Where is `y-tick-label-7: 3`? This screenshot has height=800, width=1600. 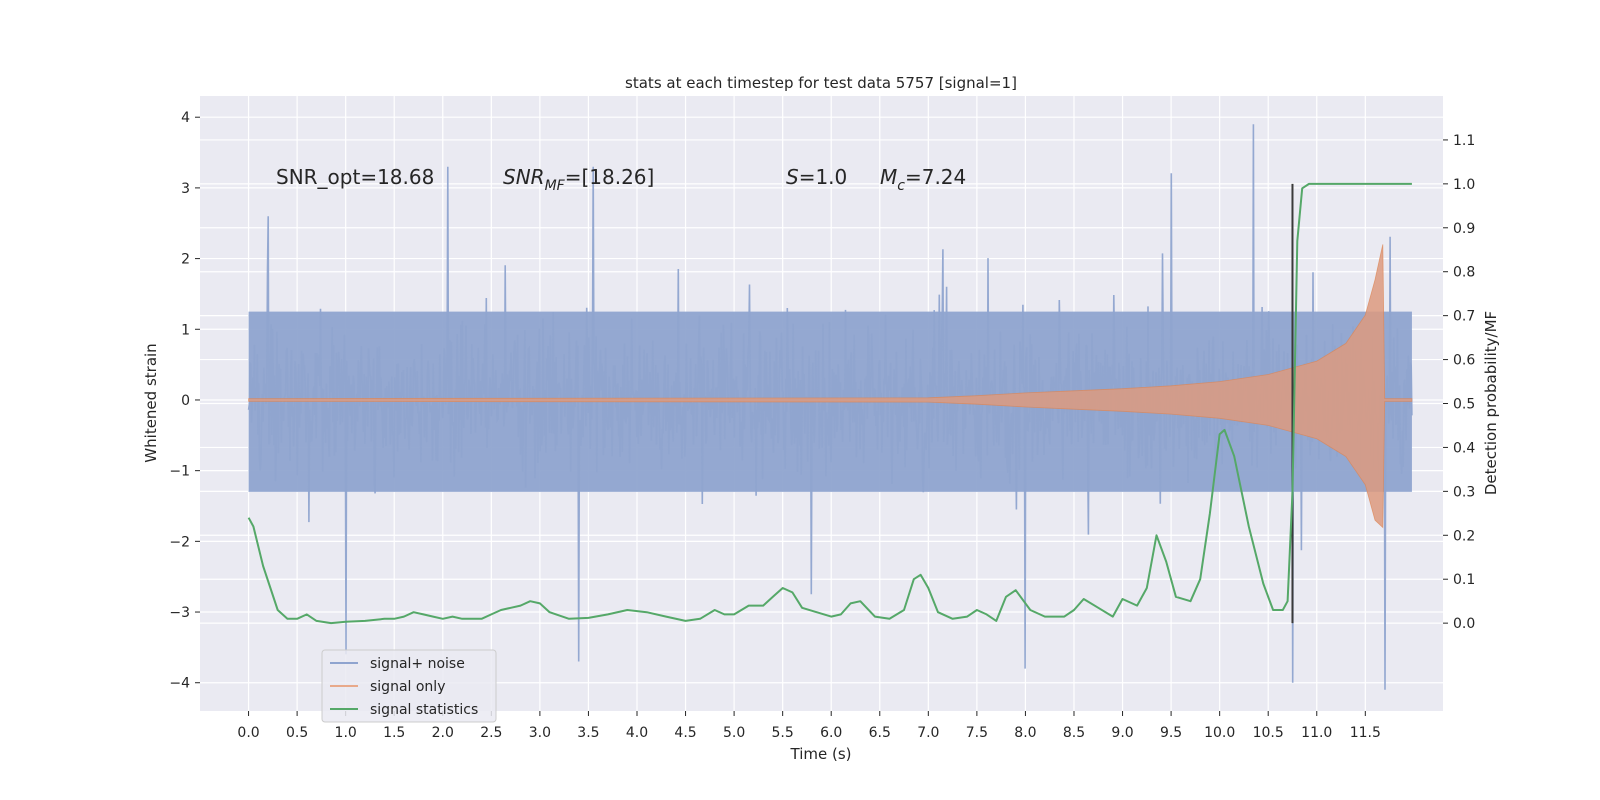
y-tick-label-7: 3 is located at coordinates (185, 189).